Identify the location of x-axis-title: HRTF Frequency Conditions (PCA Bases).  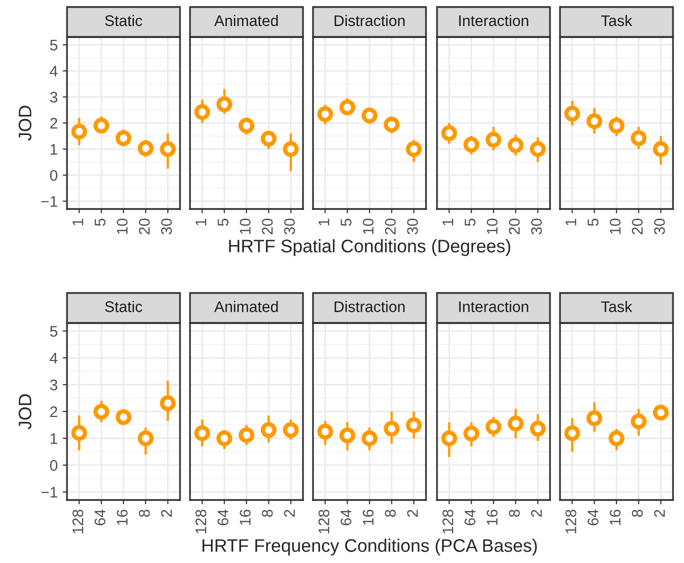
(369, 547).